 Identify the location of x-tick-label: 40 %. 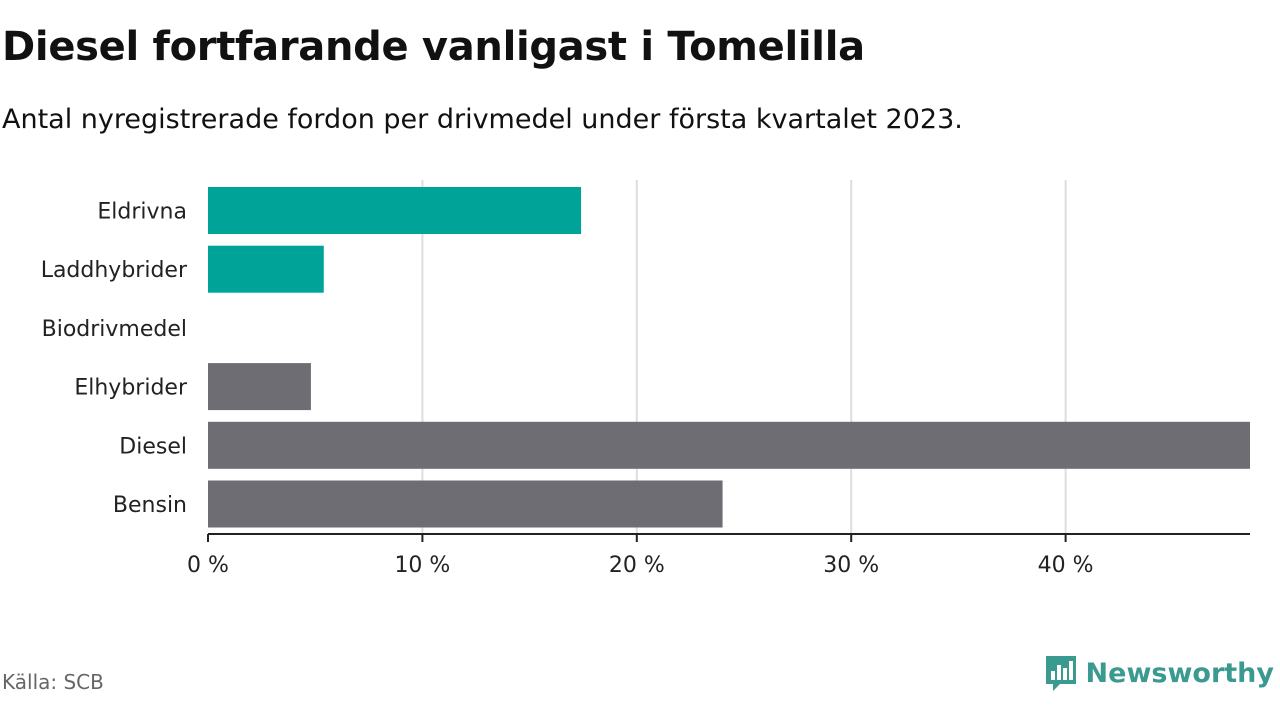
(1066, 565).